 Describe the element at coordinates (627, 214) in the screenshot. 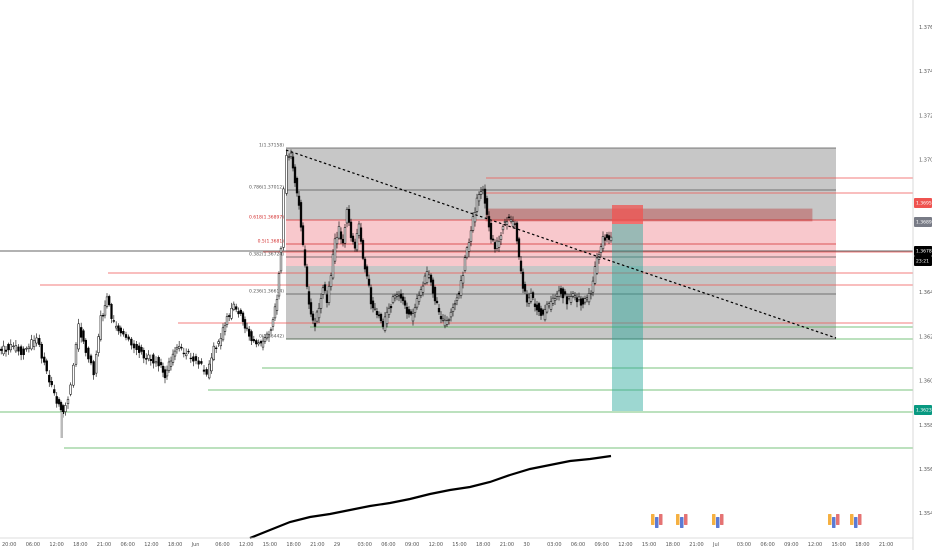

I see `stop-loss-zone` at that location.